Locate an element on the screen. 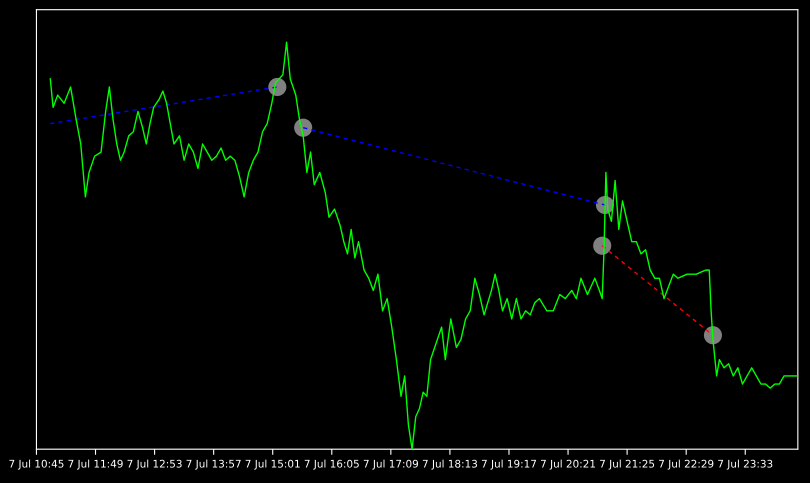 This screenshot has width=810, height=483. x-tick-label: 7 Jul 17:09 is located at coordinates (391, 465).